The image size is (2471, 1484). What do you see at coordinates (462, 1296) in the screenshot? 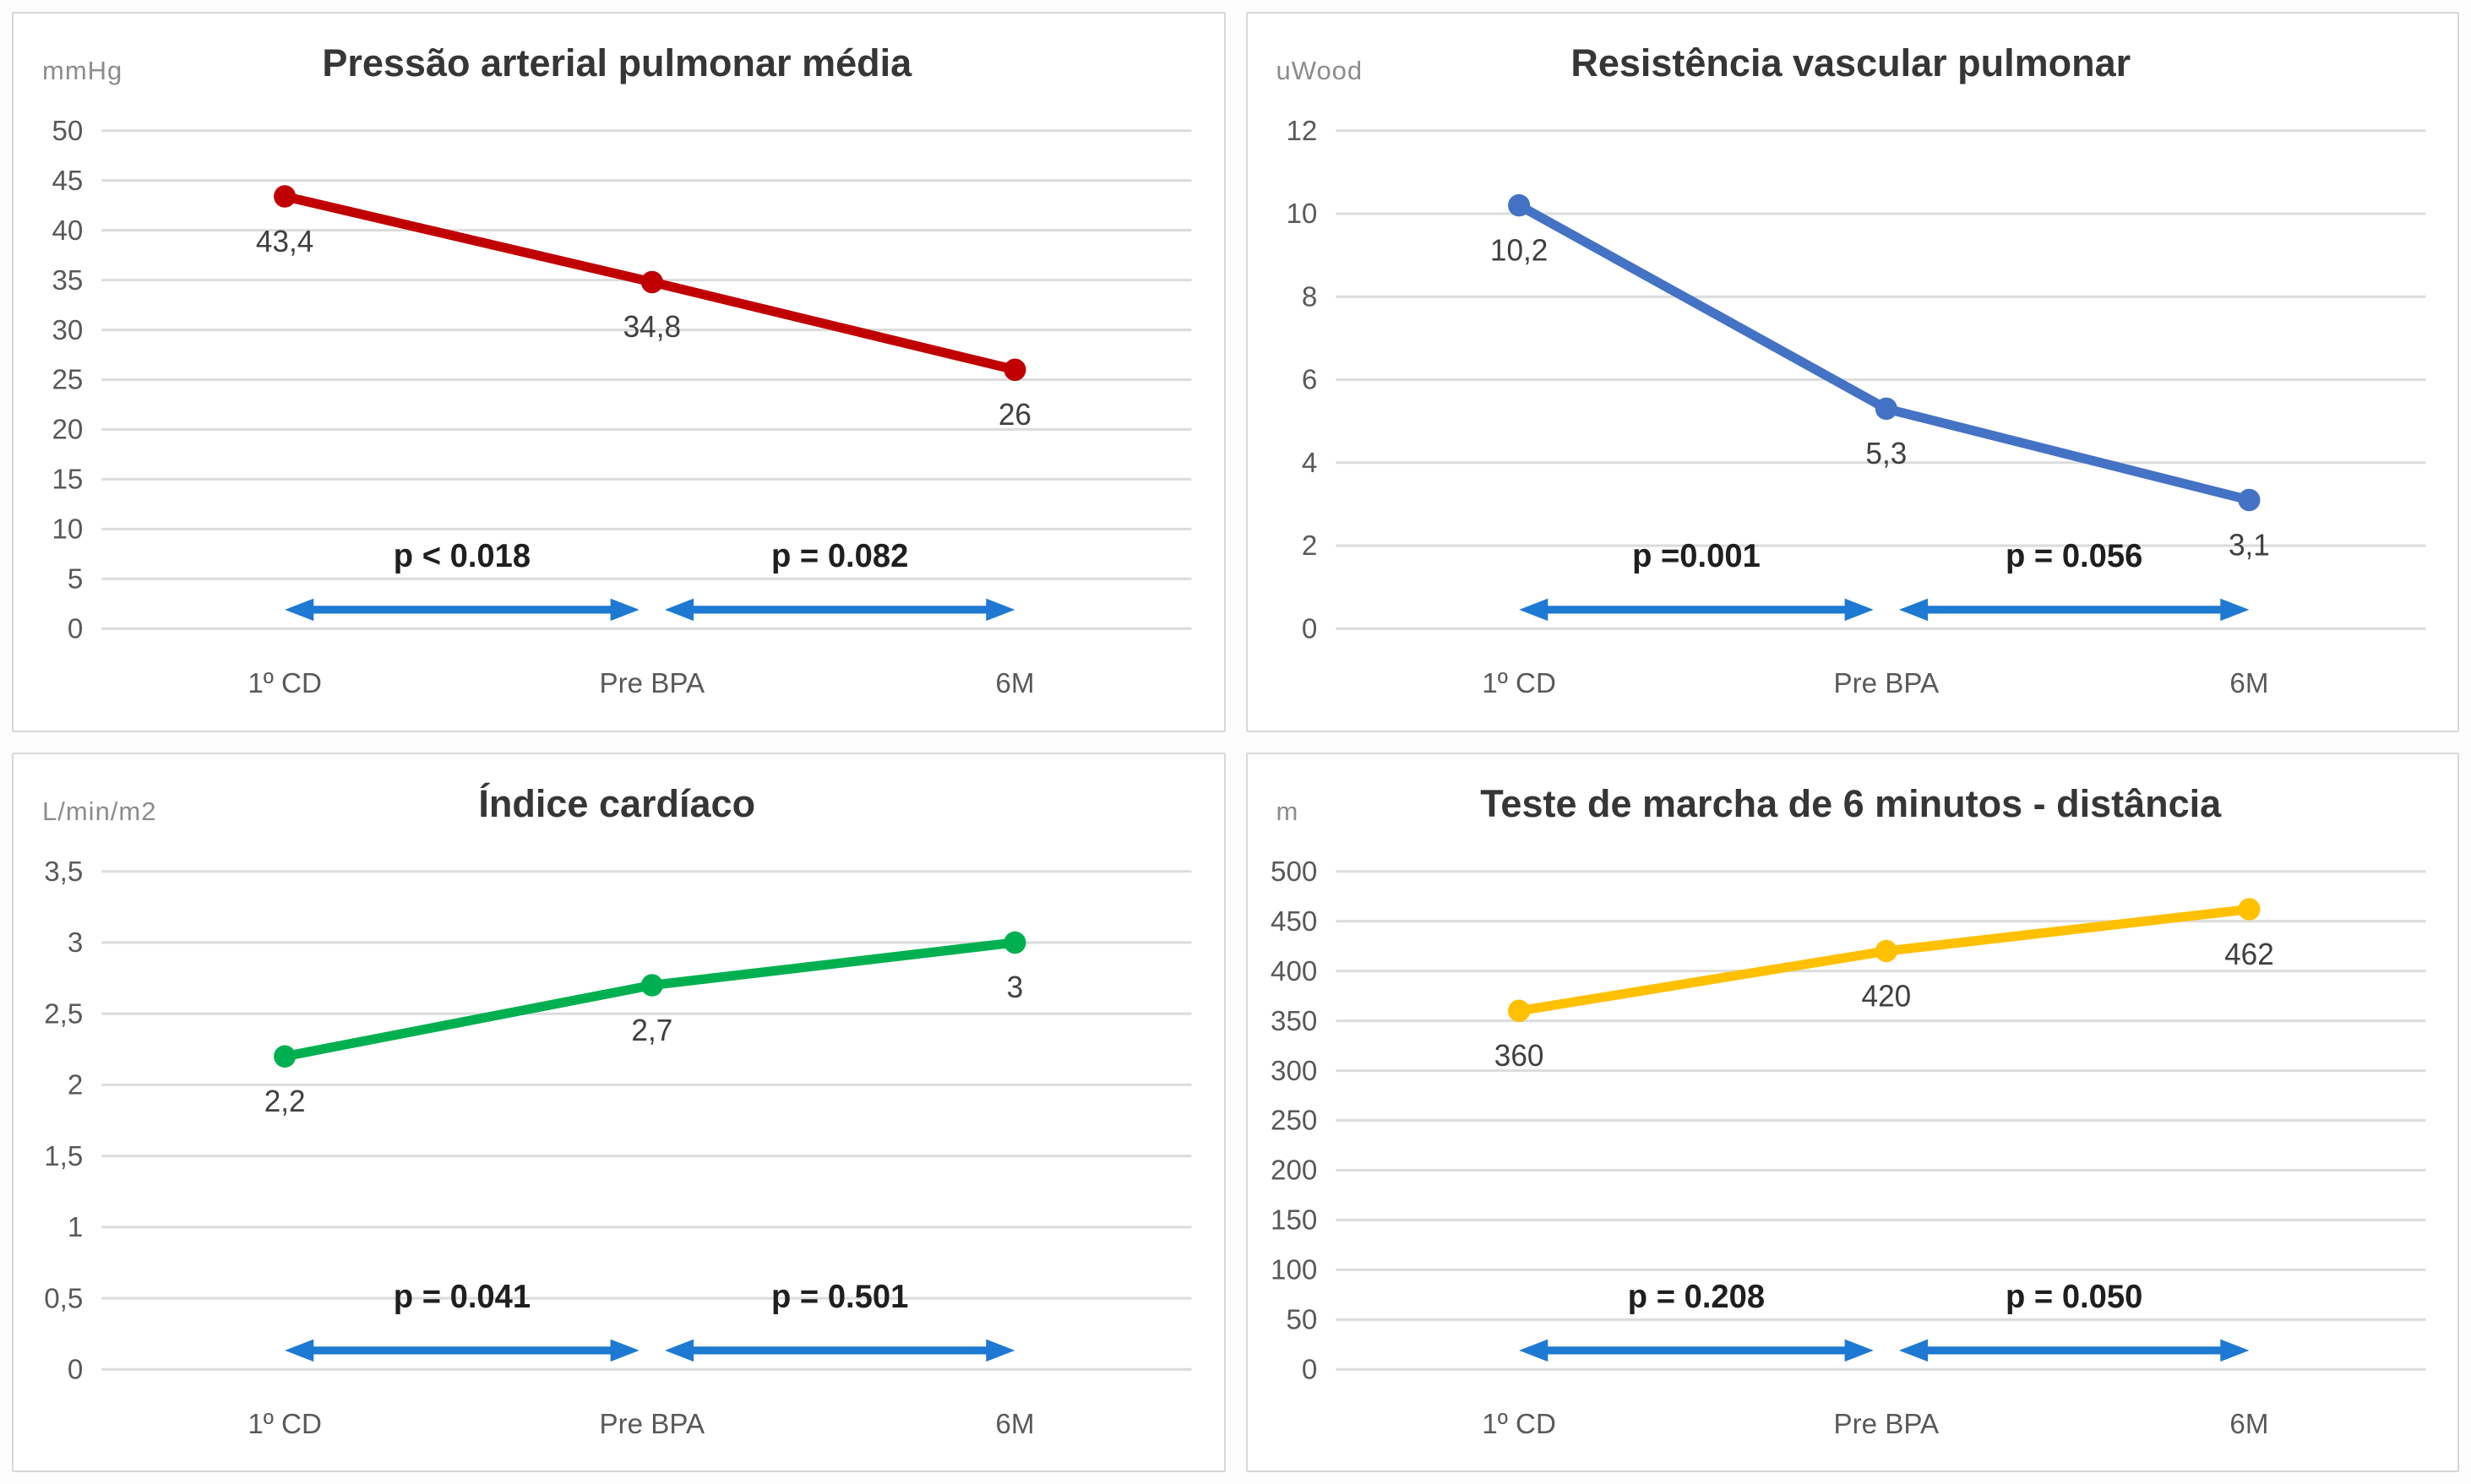
I see `p-value-label: p = 0.041` at bounding box center [462, 1296].